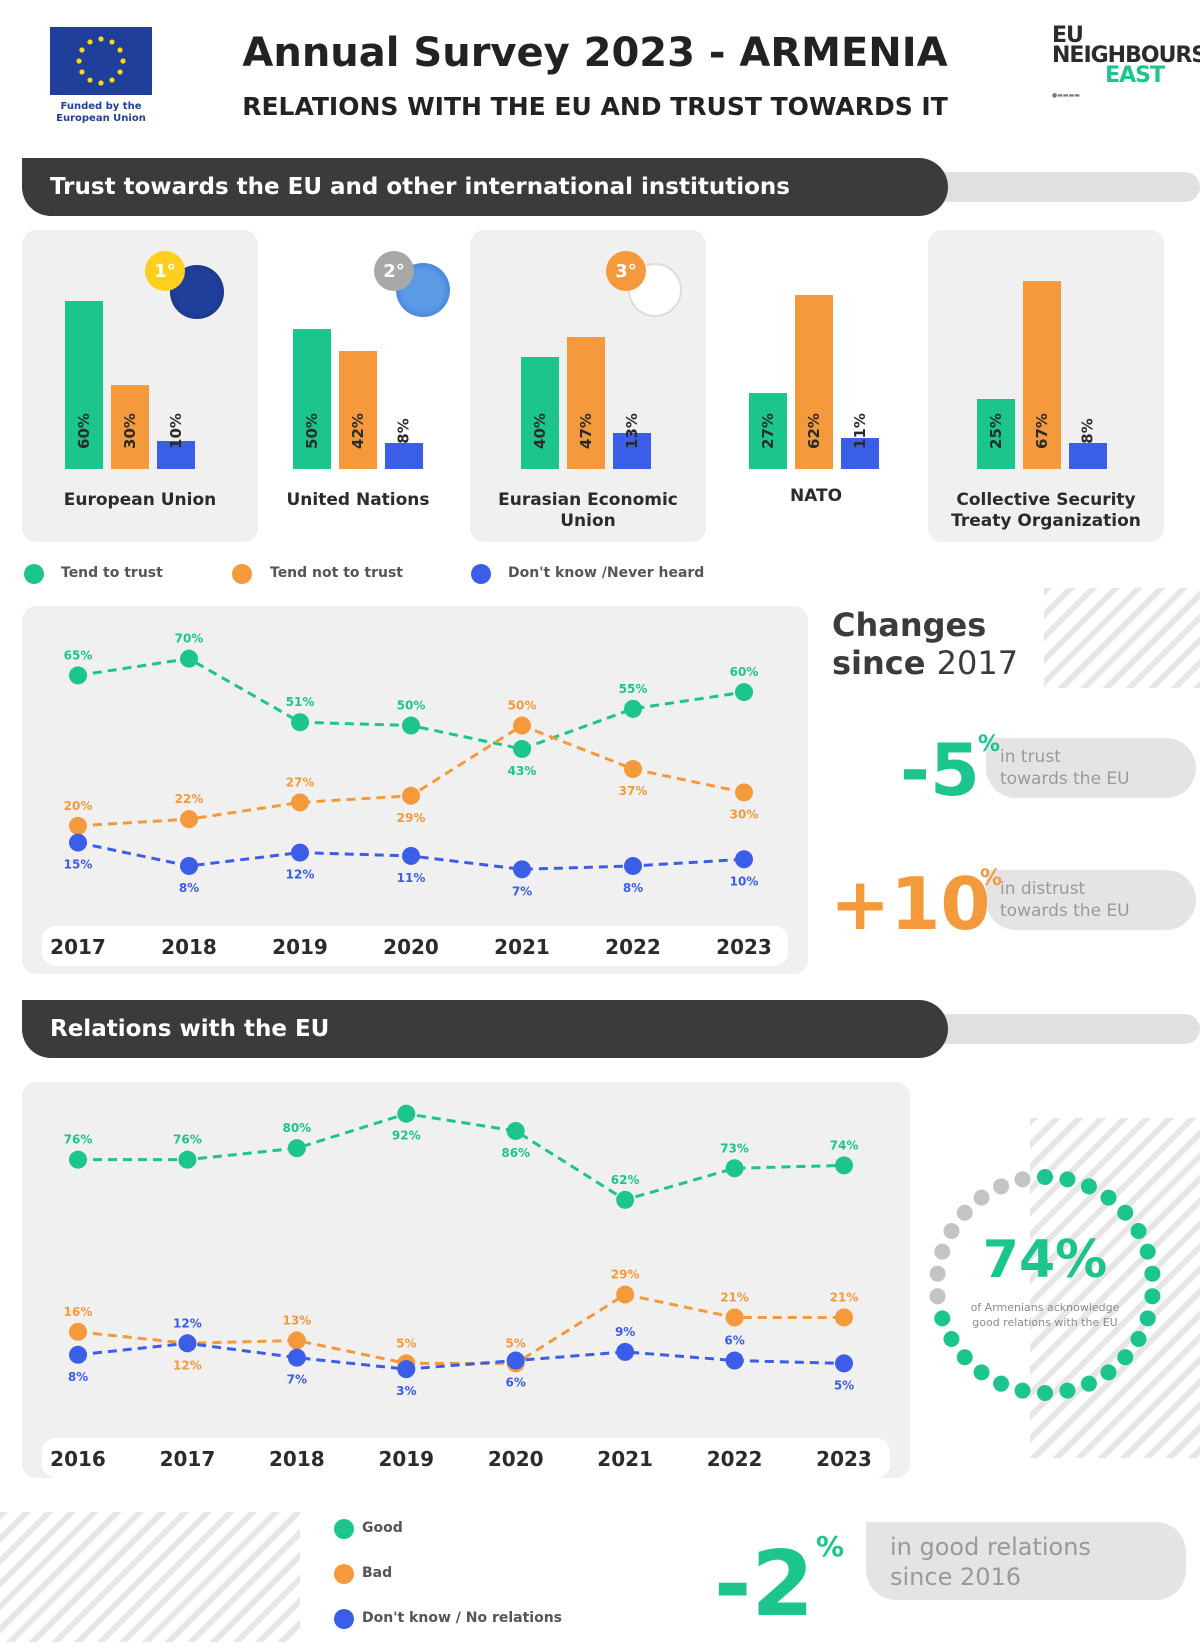 This screenshot has width=1200, height=1649. I want to click on bar-tend-to-trust: 27%, so click(768, 431).